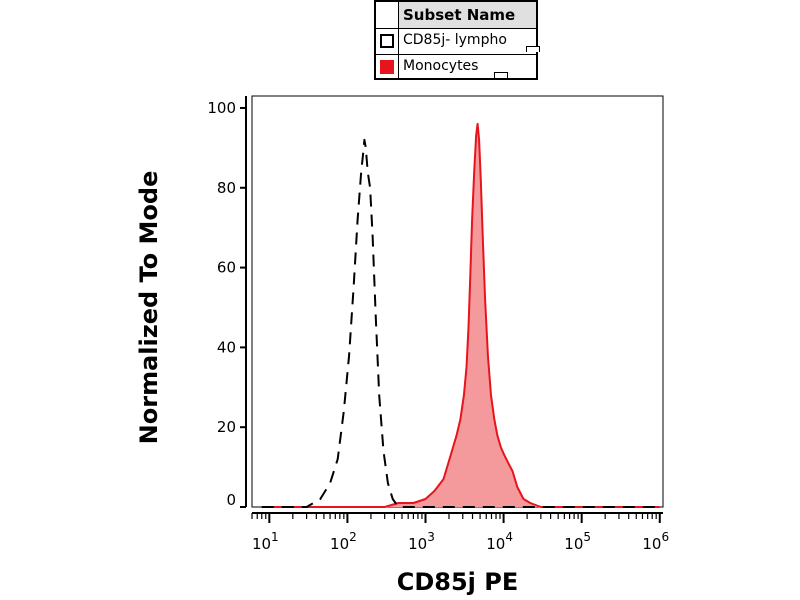  What do you see at coordinates (441, 66) in the screenshot?
I see `legend-label: Monocytes` at bounding box center [441, 66].